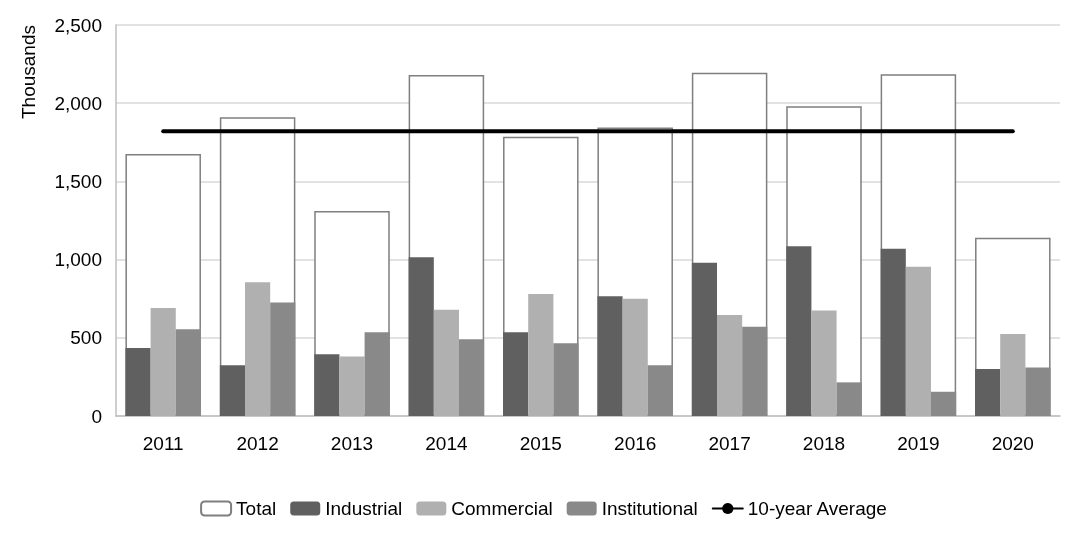 The width and height of the screenshot is (1088, 537). I want to click on x-tick-label: 2015, so click(540, 443).